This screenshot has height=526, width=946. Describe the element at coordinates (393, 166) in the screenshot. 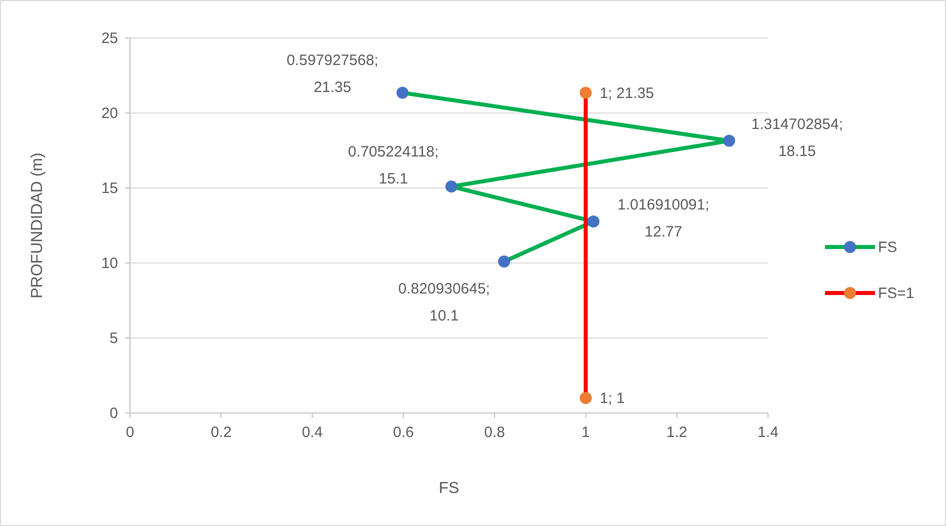

I see `data-label: 0.705224118; 15.1` at that location.